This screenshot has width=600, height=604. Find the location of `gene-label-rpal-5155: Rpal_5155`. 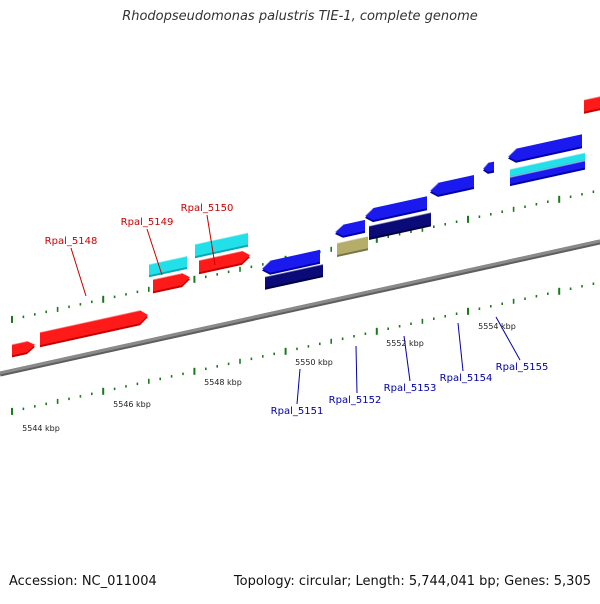

gene-label-rpal-5155: Rpal_5155 is located at coordinates (522, 367).